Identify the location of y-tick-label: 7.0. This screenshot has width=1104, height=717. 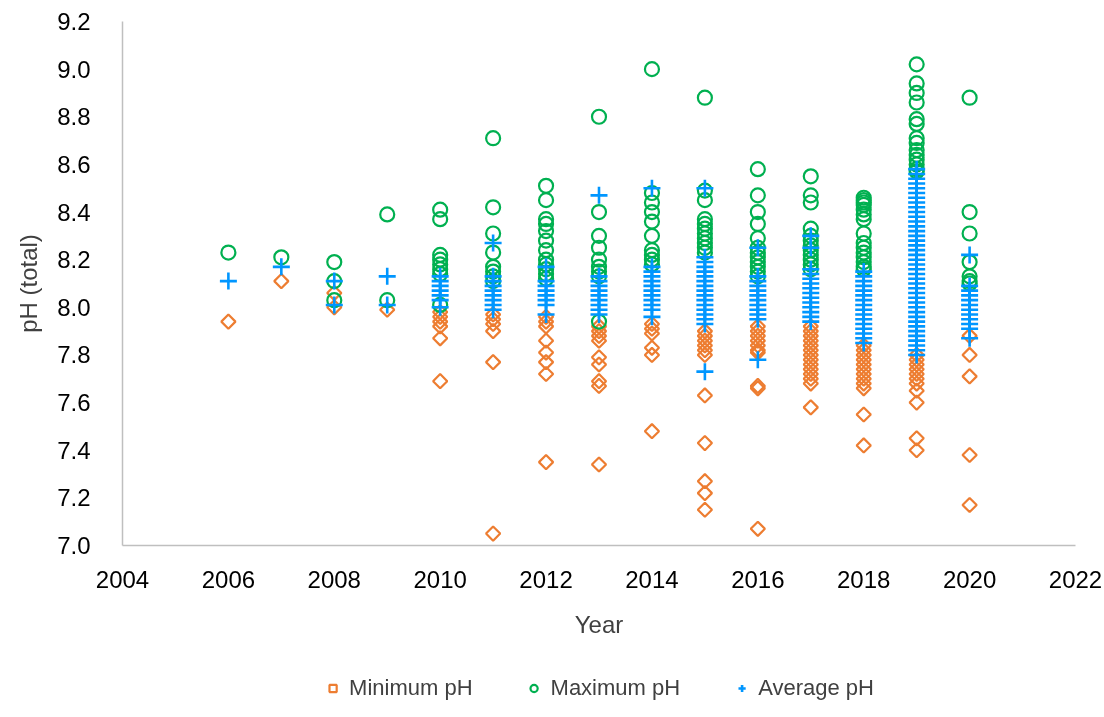
(74, 545).